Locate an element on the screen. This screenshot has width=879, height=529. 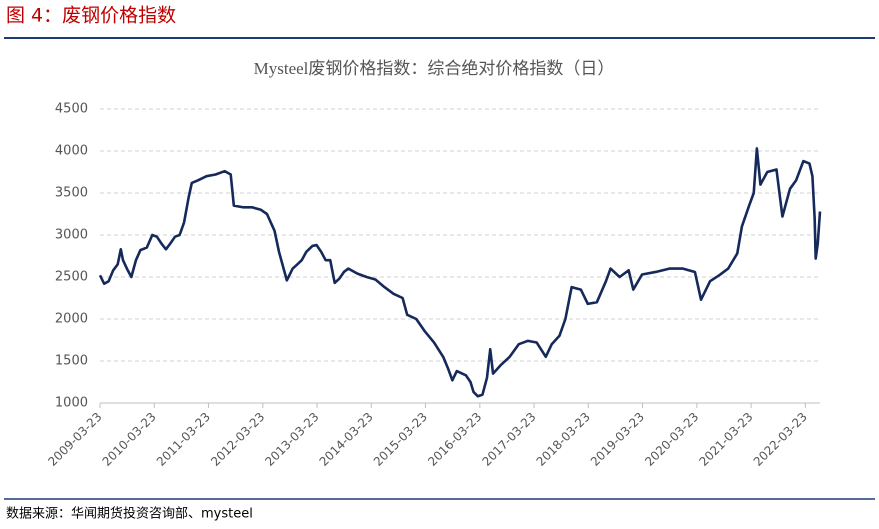
figure-title: 图 4：废钢价格指数 is located at coordinates (91, 16).